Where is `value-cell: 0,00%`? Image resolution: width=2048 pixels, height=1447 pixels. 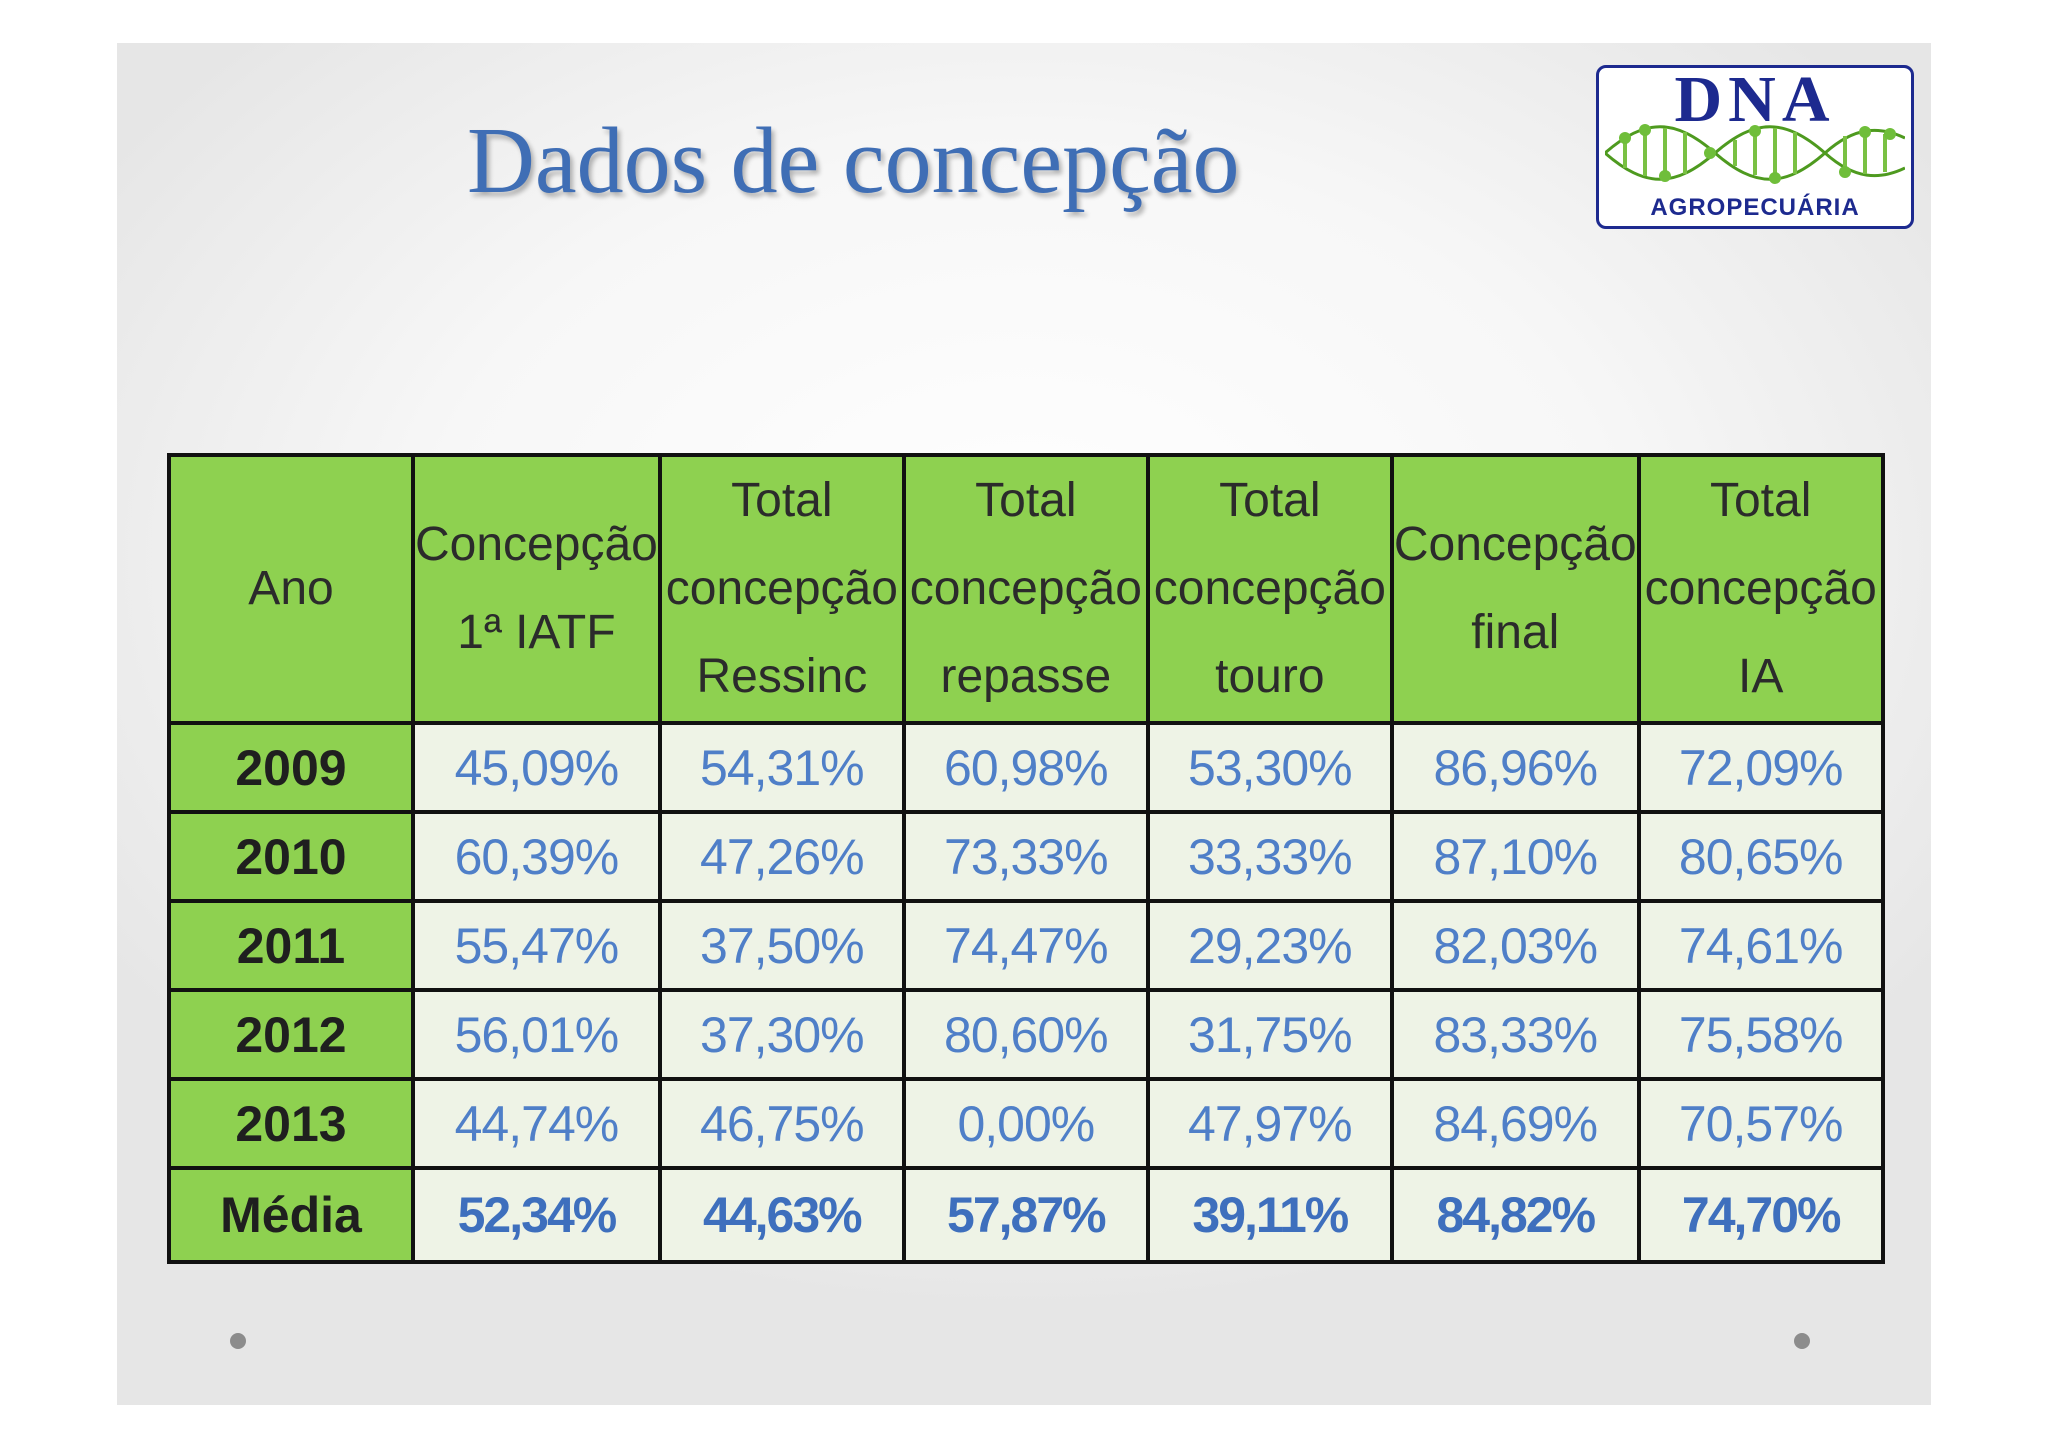
value-cell: 0,00% is located at coordinates (1025, 1123).